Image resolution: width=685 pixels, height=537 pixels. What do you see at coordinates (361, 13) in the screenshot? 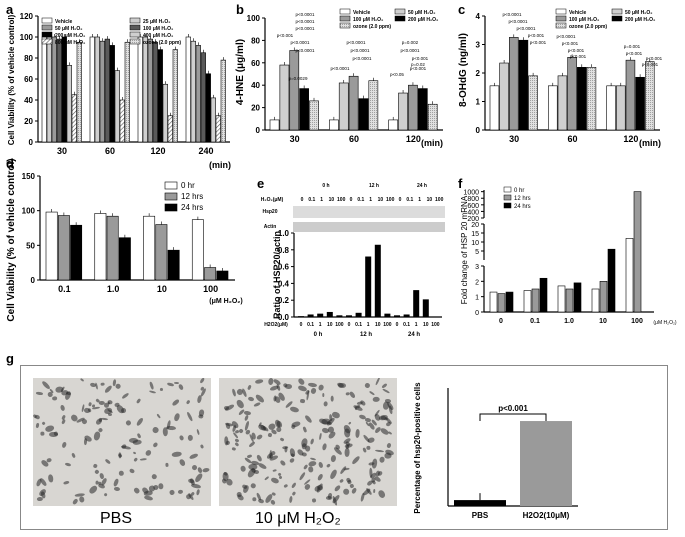
I see `b-legend-label-0: Vehicle` at bounding box center [361, 13].